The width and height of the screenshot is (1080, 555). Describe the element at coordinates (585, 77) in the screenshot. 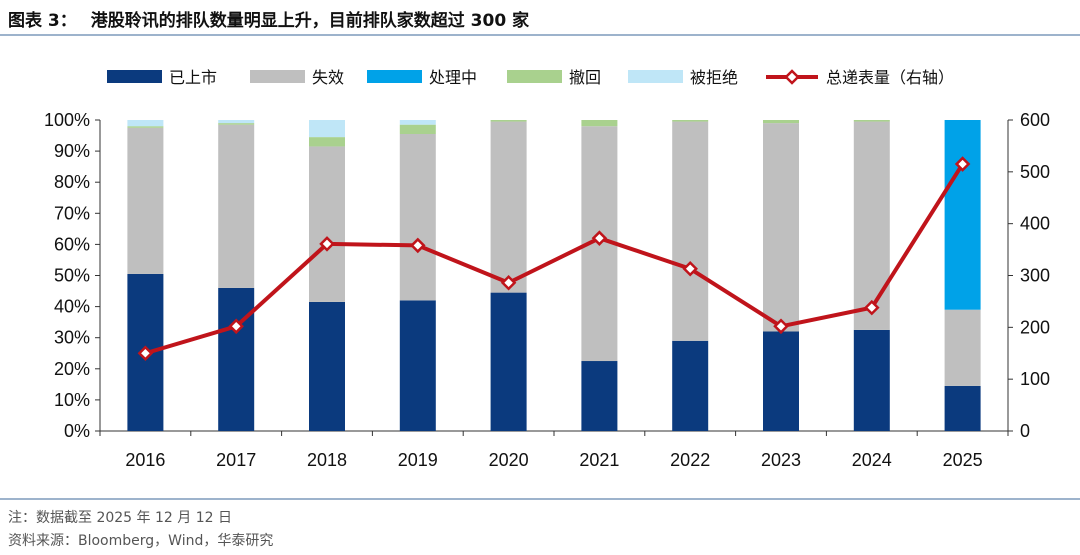

I see `legend-label: 撤回` at that location.